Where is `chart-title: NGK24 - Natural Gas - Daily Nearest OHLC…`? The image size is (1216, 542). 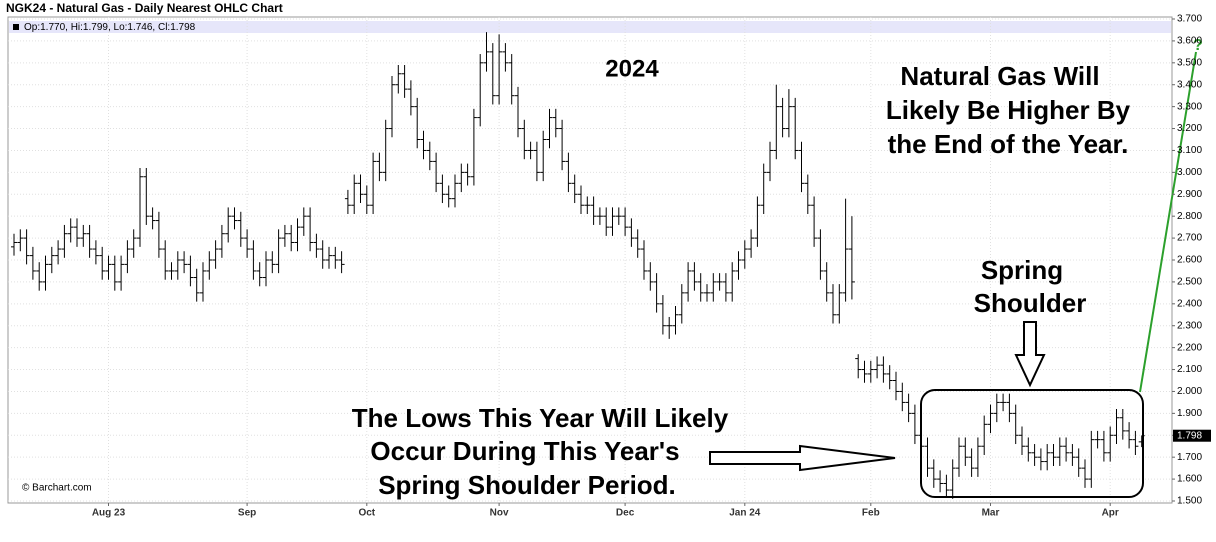
chart-title: NGK24 - Natural Gas - Daily Nearest OHLC… is located at coordinates (144, 8).